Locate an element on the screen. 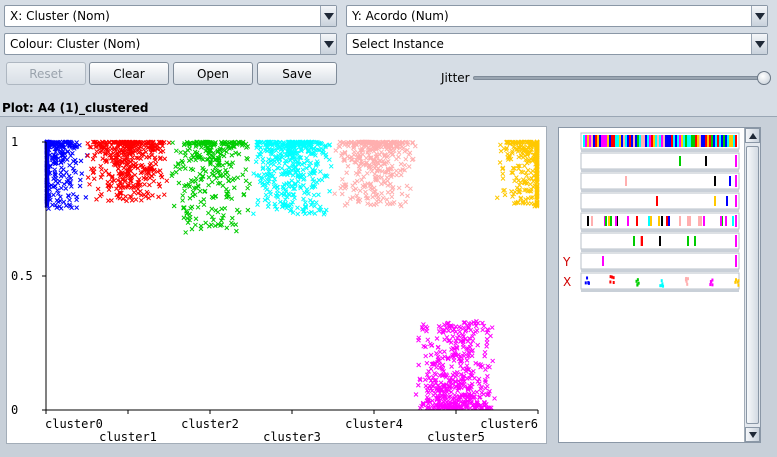  scroll-up-button is located at coordinates (752, 135).